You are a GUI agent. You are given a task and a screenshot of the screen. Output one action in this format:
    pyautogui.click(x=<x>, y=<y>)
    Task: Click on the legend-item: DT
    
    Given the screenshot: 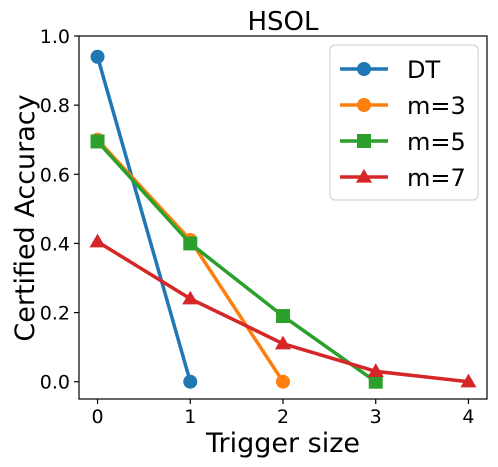 What is the action you would take?
    pyautogui.click(x=390, y=70)
    